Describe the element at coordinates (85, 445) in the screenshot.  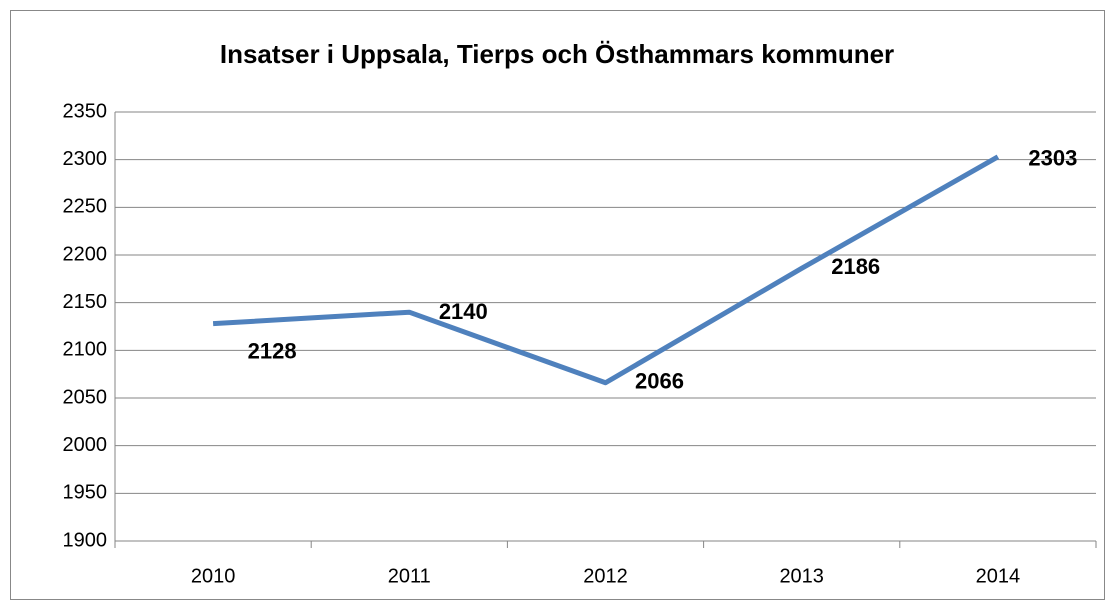
I see `y-tick-label: 2000` at that location.